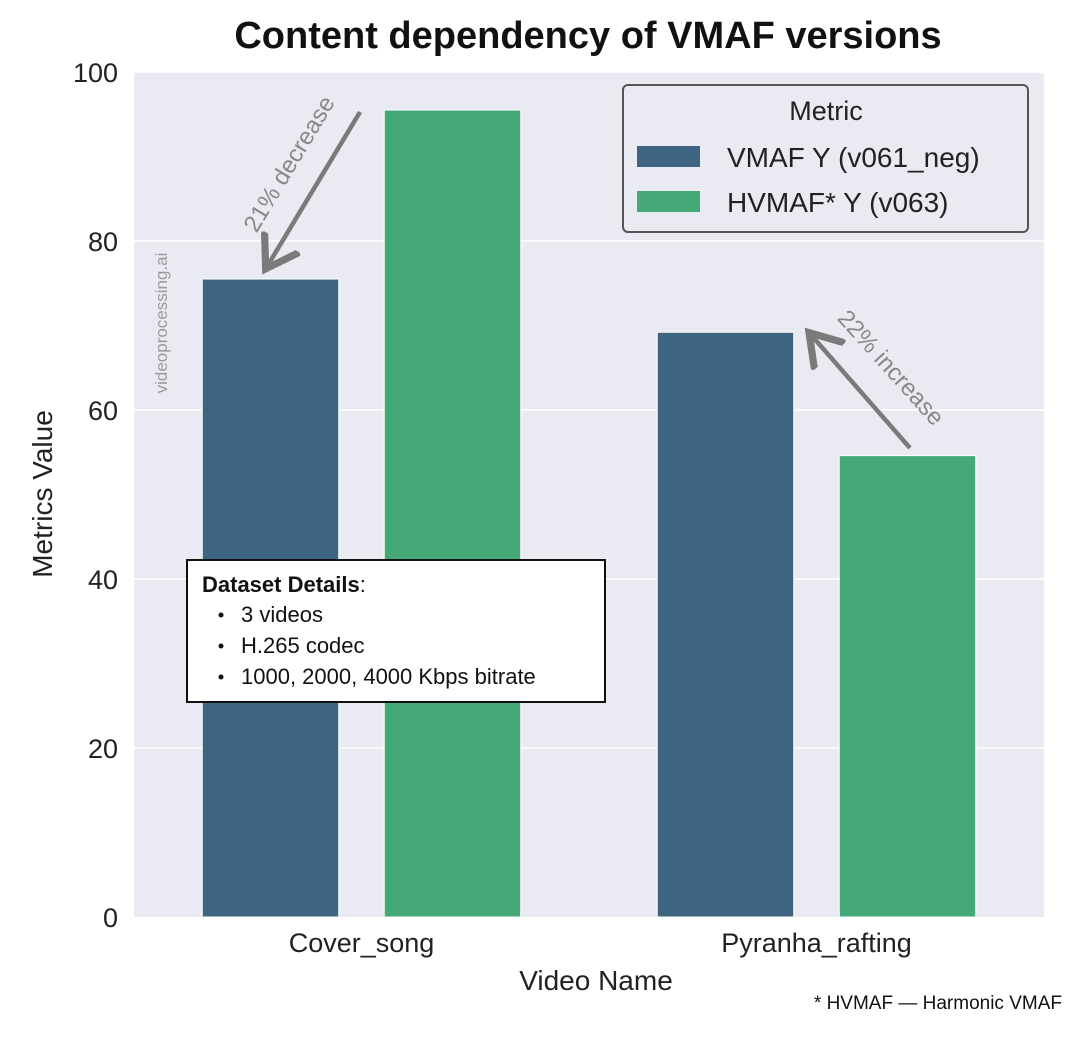 The width and height of the screenshot is (1080, 1039). Describe the element at coordinates (103, 580) in the screenshot. I see `y-tick-label: 40` at that location.